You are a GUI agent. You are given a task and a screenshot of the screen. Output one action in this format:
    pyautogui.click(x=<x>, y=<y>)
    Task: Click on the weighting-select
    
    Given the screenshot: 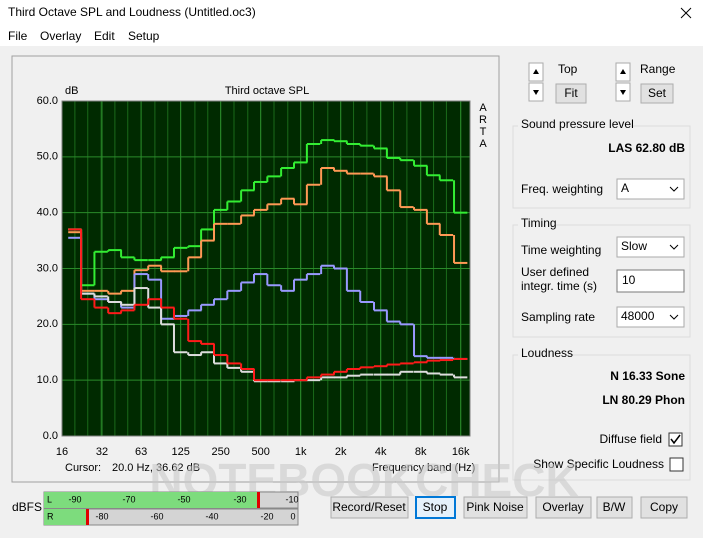 What is the action you would take?
    pyautogui.click(x=650, y=189)
    